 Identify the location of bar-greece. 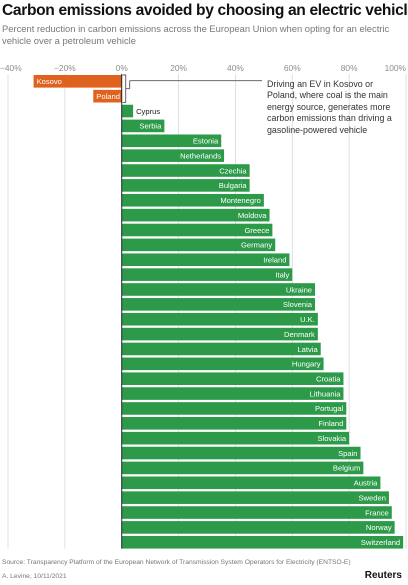
(197, 230).